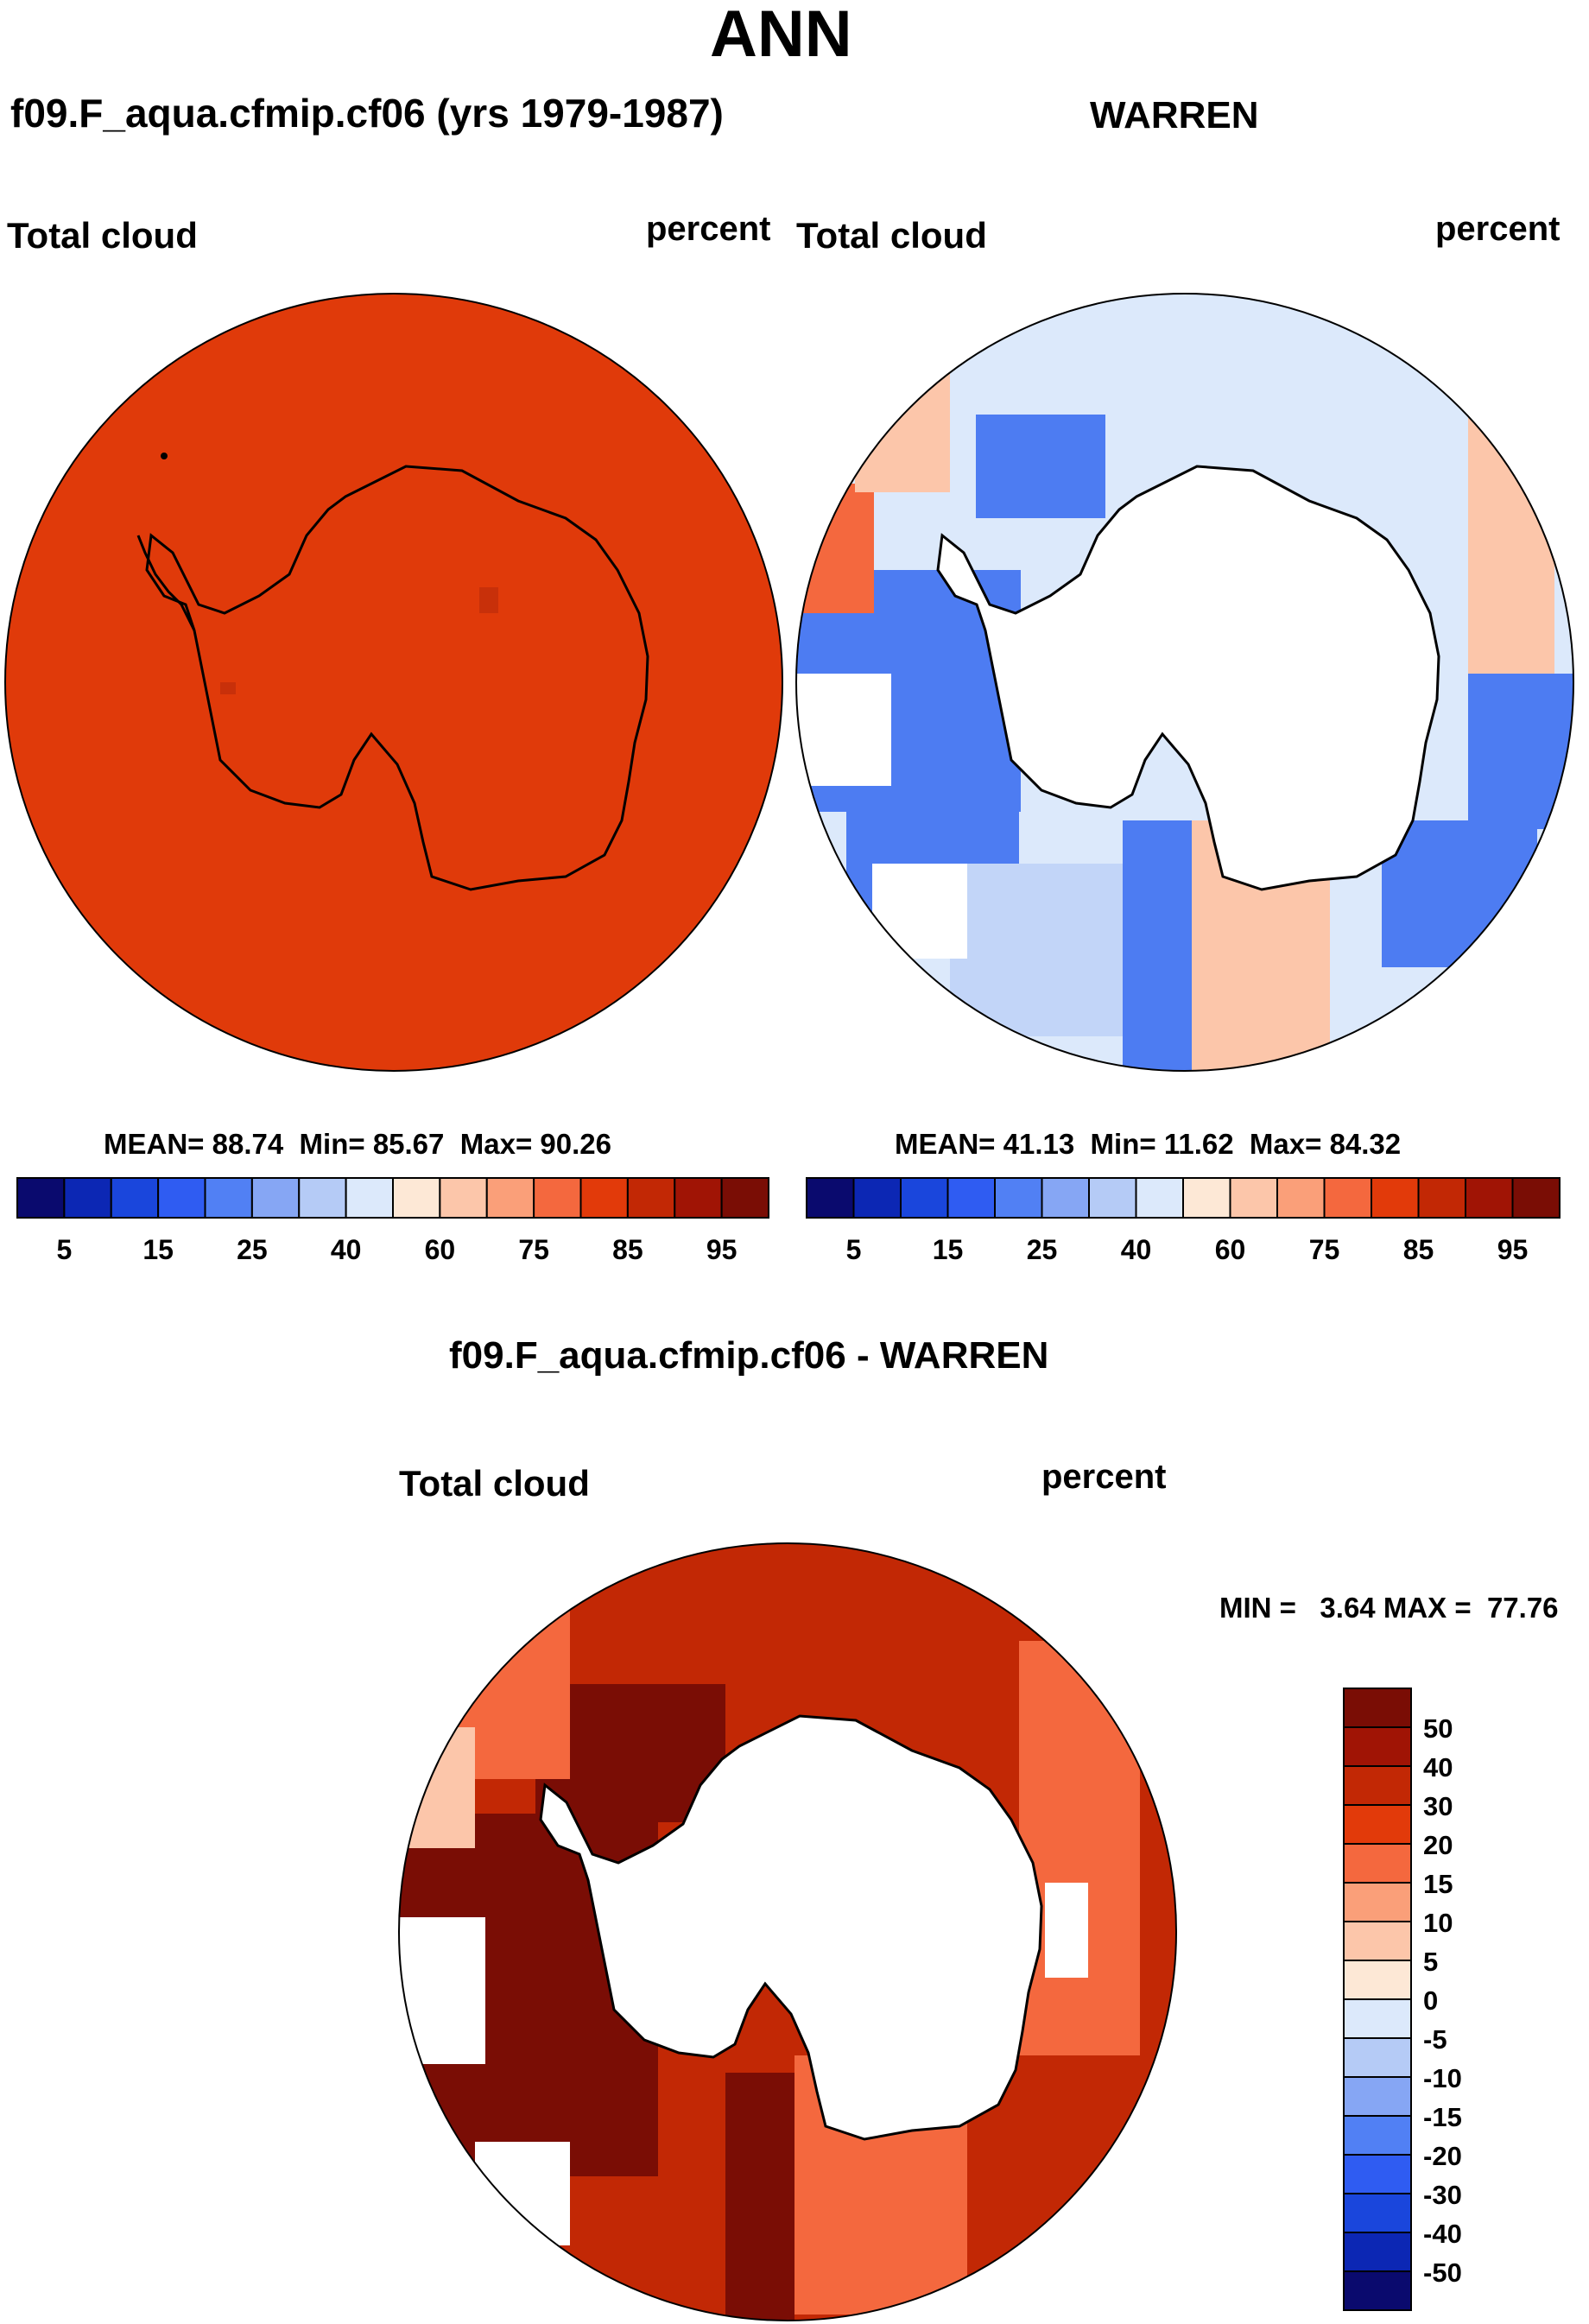 The image size is (1589, 2324). I want to click on page-title: ANN, so click(781, 35).